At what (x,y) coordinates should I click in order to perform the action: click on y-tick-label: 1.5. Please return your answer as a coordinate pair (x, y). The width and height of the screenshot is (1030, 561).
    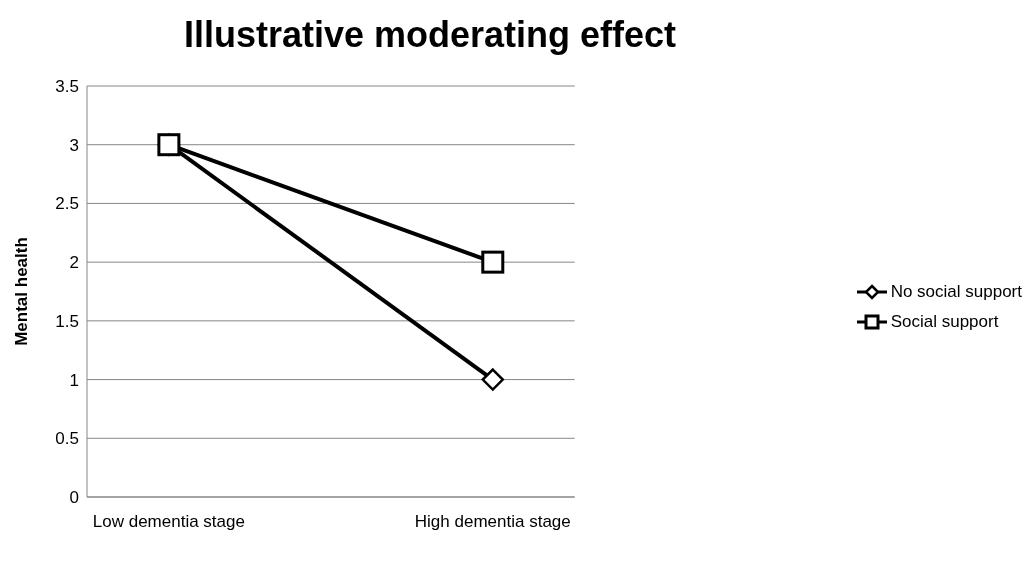
    Looking at the image, I should click on (67, 321).